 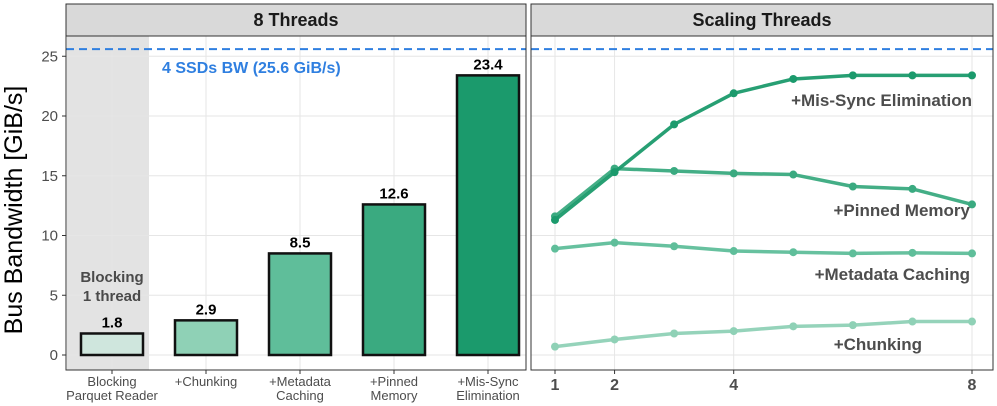 What do you see at coordinates (394, 395) in the screenshot?
I see `x-tick-label: Memory` at bounding box center [394, 395].